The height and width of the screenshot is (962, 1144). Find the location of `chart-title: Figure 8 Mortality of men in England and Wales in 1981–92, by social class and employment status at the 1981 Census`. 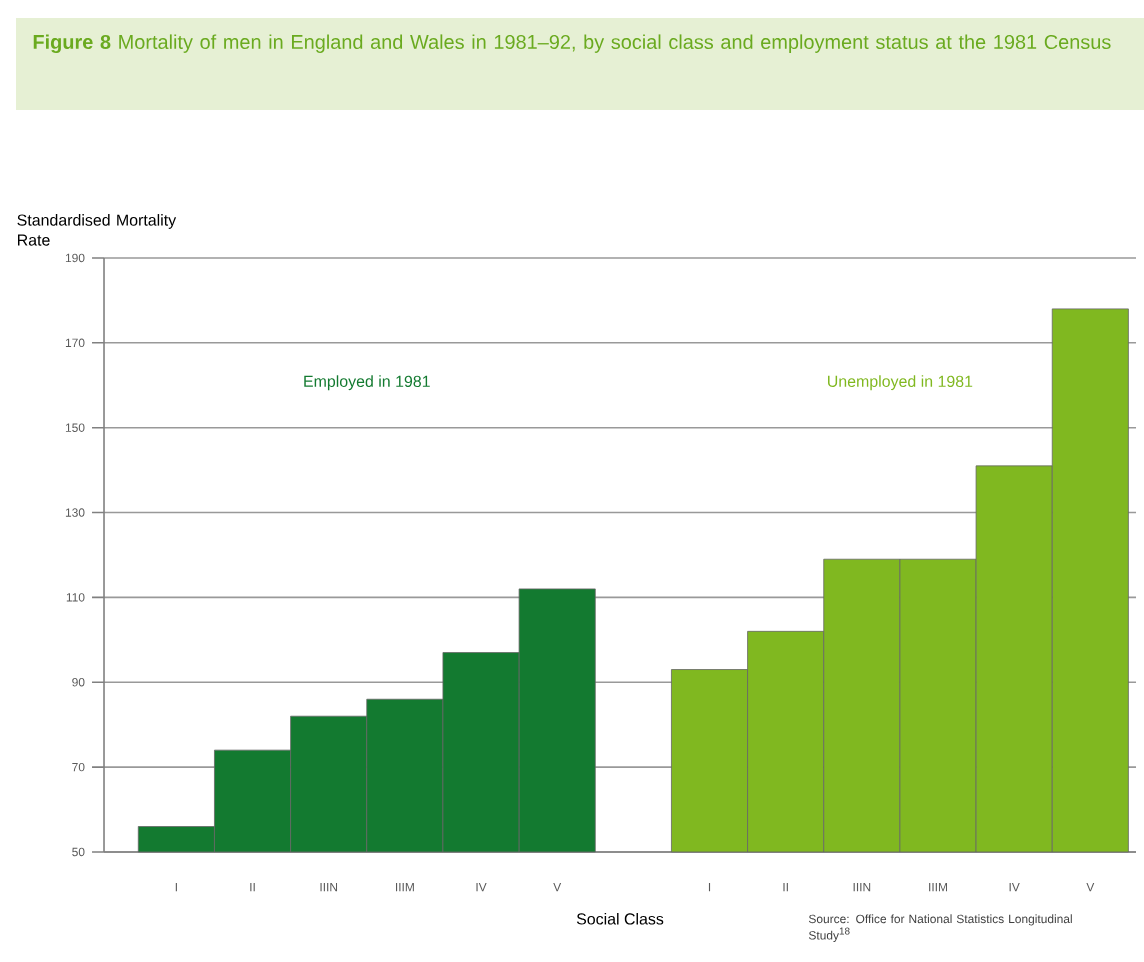

chart-title: Figure 8 Mortality of men in England and Wales in 1981–92, by social class and employment status at the 1981 Census is located at coordinates (572, 44).